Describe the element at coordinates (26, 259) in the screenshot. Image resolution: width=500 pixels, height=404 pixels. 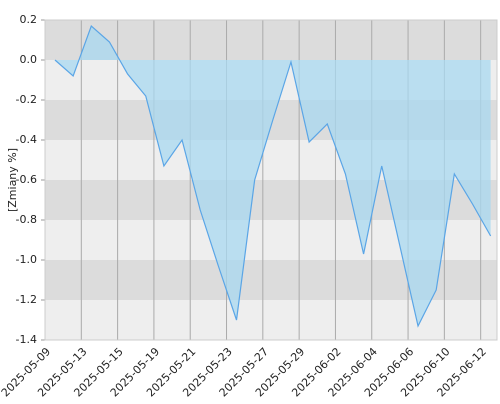
I see `y-tick-label: -1.0` at that location.